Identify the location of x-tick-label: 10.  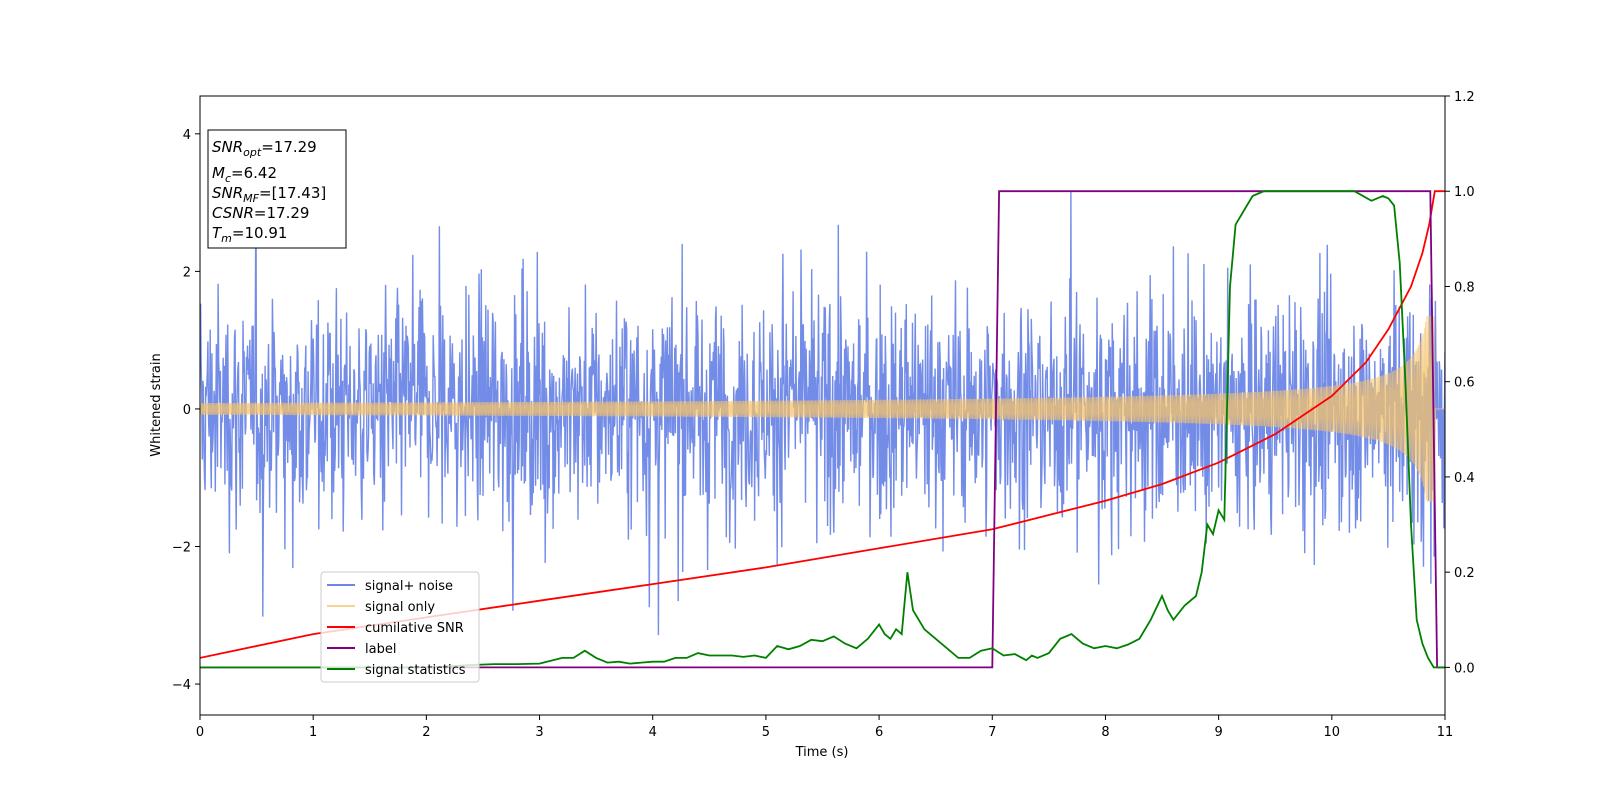
(1332, 732).